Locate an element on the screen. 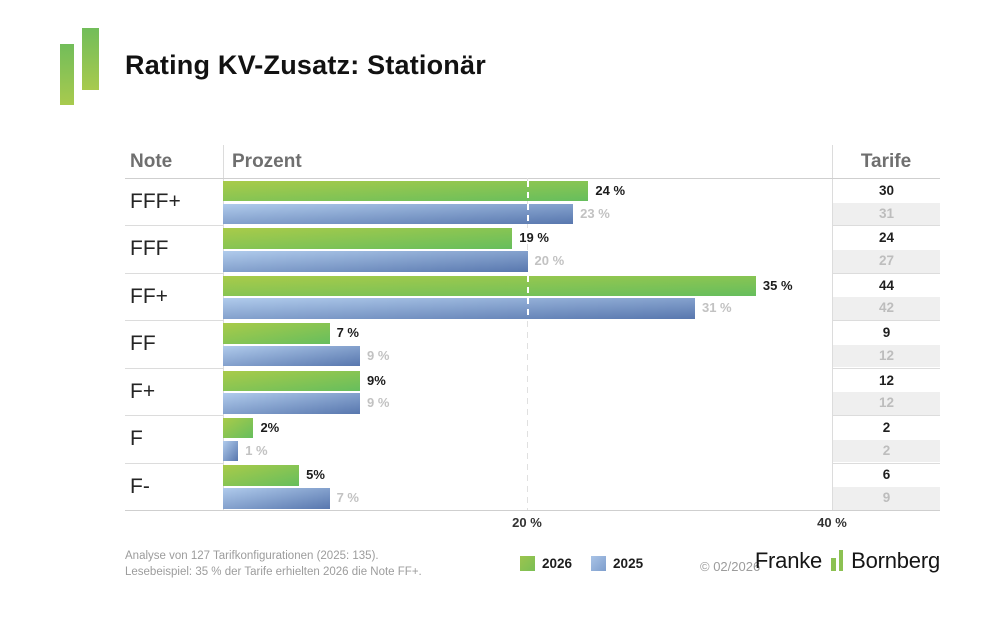  column-header-tarife: Tarife is located at coordinates (886, 161).